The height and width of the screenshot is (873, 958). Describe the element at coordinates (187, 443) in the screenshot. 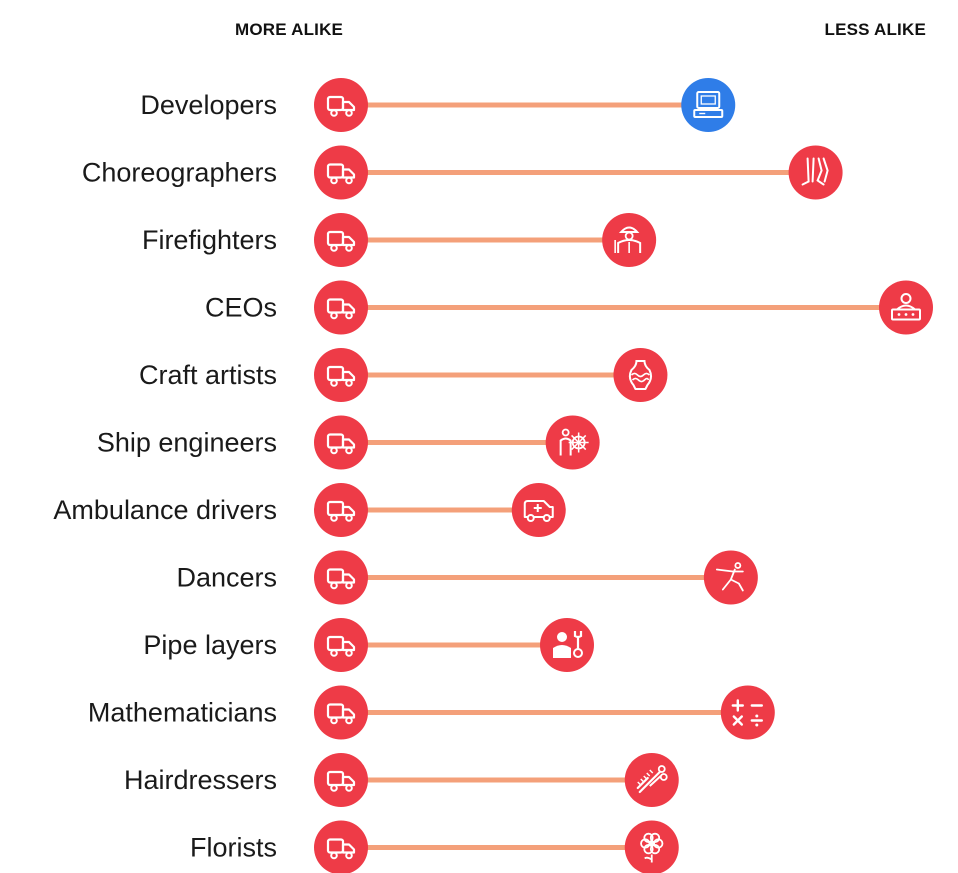

I see `row-label-ship-engineers: Ship engineers` at that location.